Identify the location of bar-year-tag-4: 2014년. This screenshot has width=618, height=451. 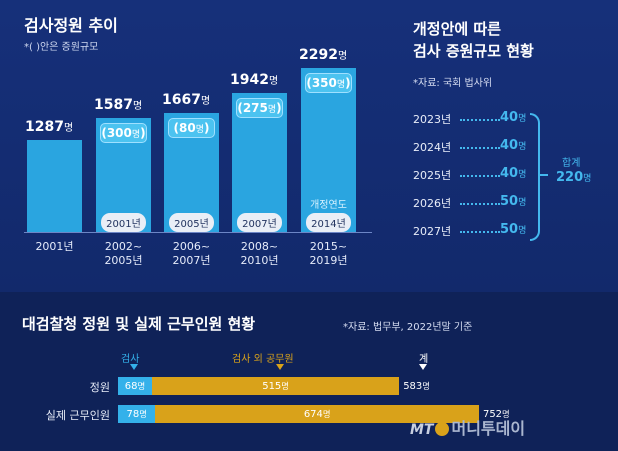
(328, 222).